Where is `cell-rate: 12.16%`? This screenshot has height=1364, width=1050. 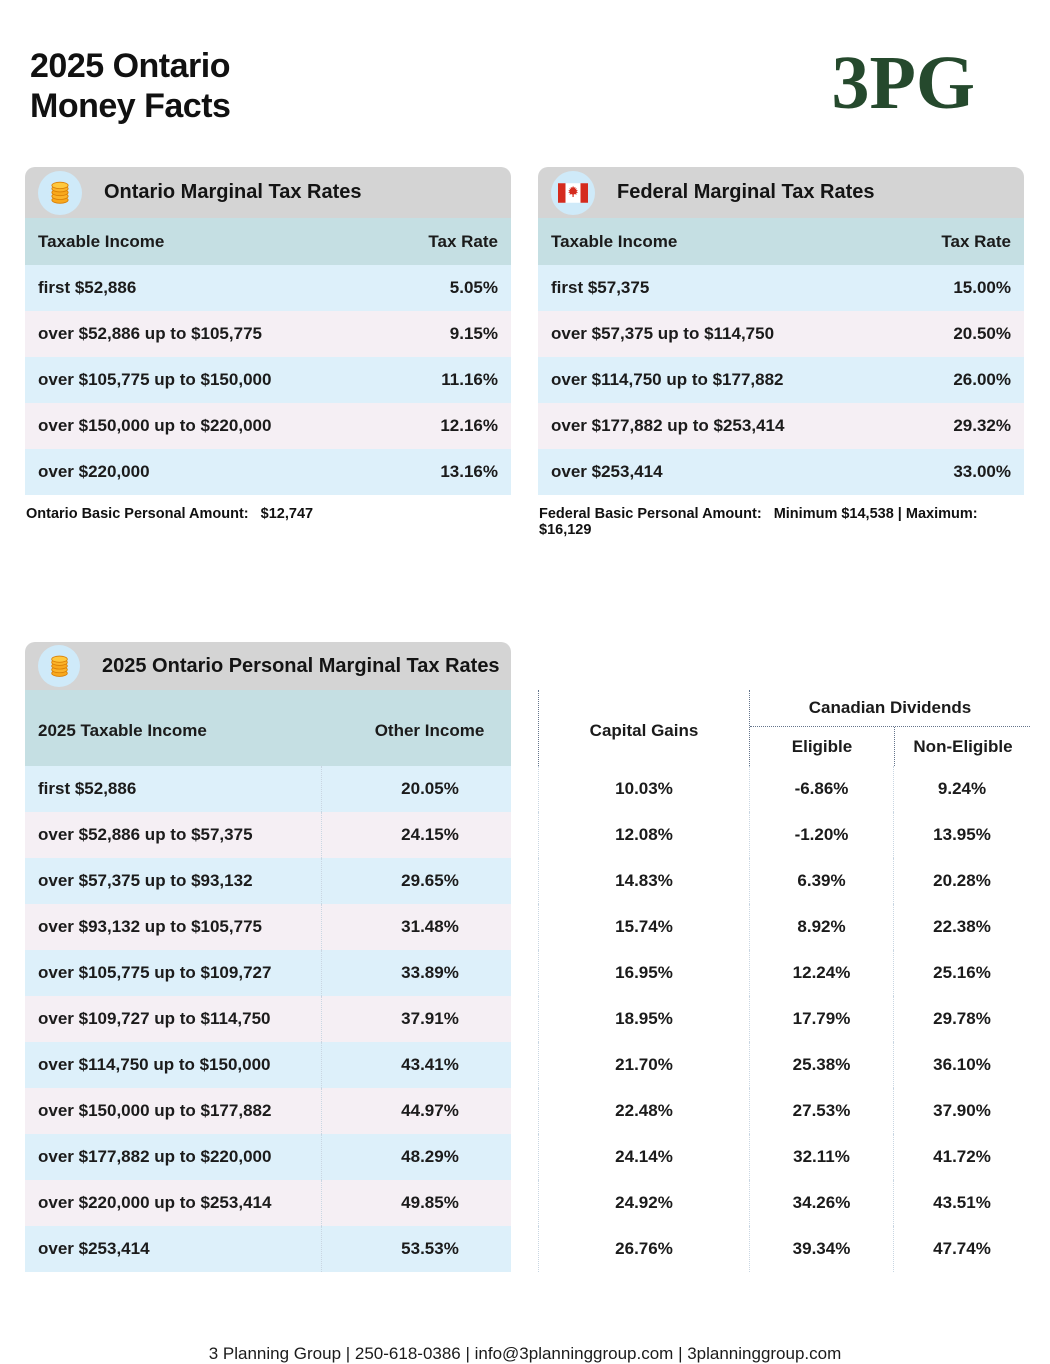
cell-rate: 12.16% is located at coordinates (469, 425).